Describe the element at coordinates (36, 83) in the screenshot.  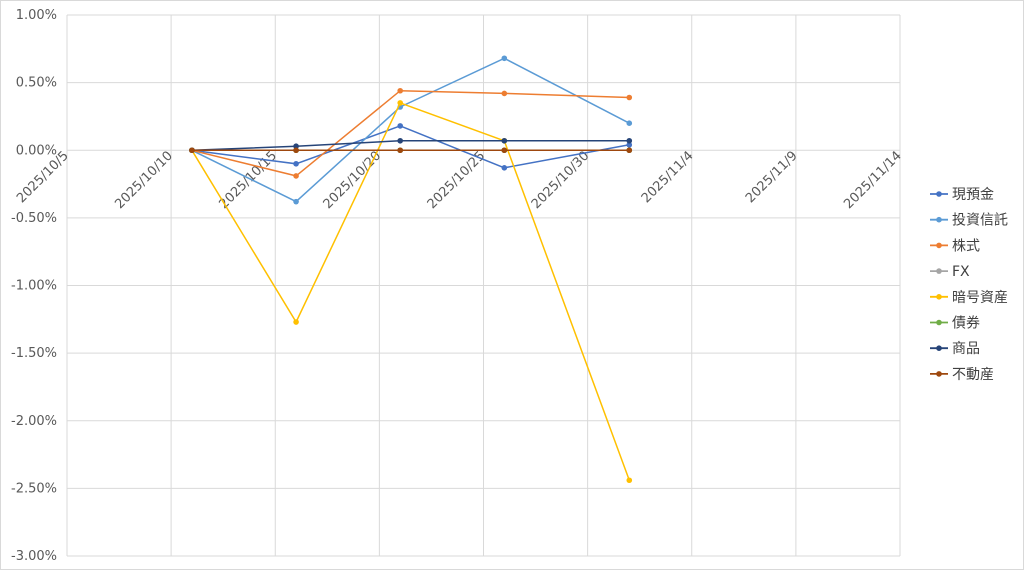
I see `y-tick-label: 0.50%` at that location.